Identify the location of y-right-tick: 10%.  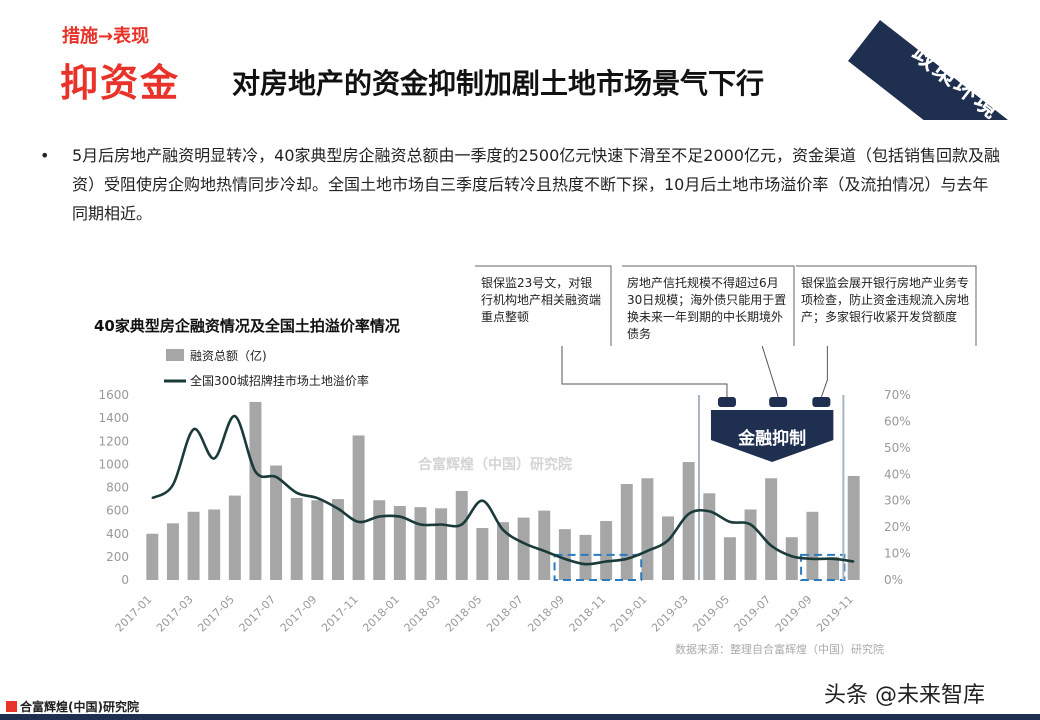
(897, 554).